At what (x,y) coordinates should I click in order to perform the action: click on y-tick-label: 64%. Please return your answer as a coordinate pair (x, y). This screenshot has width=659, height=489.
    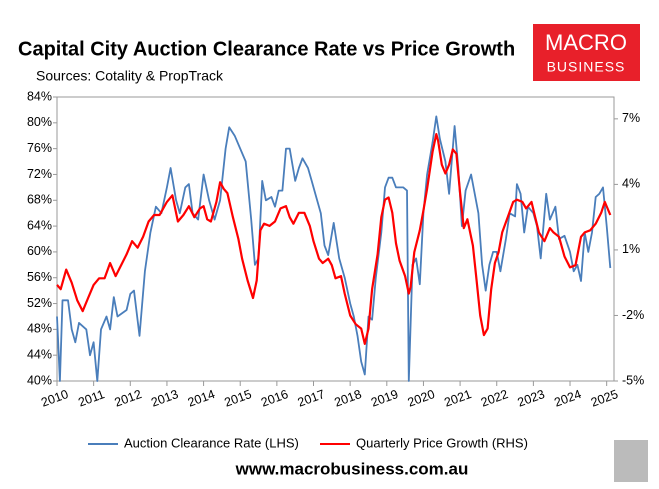
    Looking at the image, I should click on (39, 225).